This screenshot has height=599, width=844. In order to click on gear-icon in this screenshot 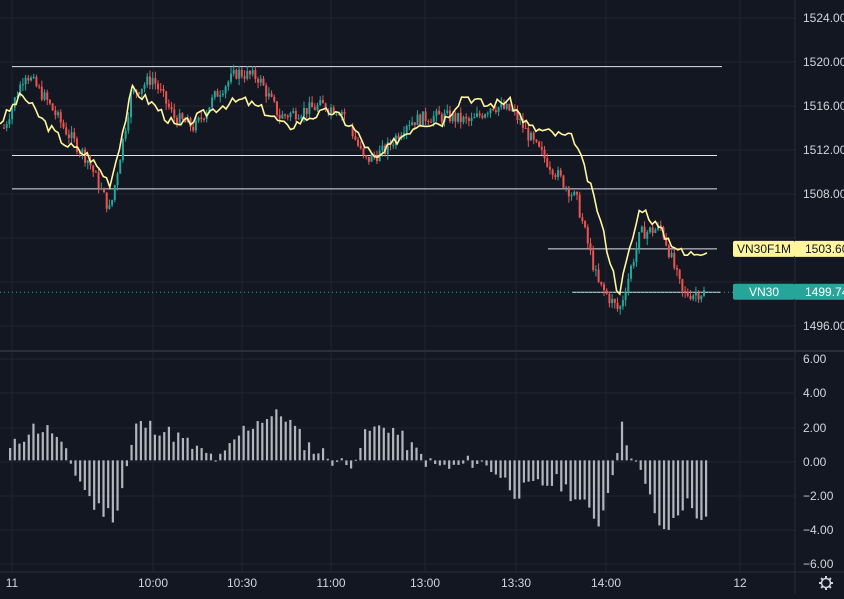, I will do `click(826, 583)`.